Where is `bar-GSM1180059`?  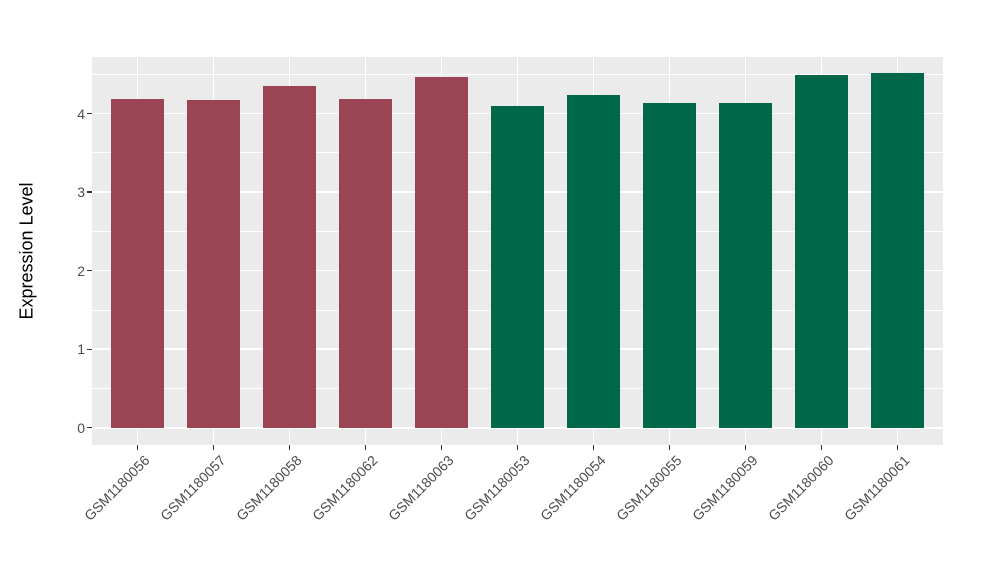 bar-GSM1180059 is located at coordinates (745, 265).